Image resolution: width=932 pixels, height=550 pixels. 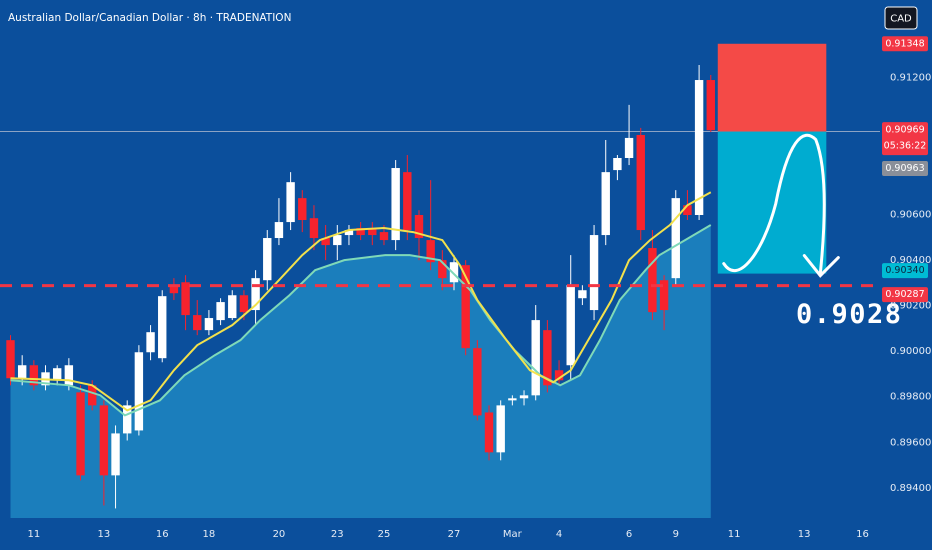 I want to click on target-zone, so click(x=772, y=202).